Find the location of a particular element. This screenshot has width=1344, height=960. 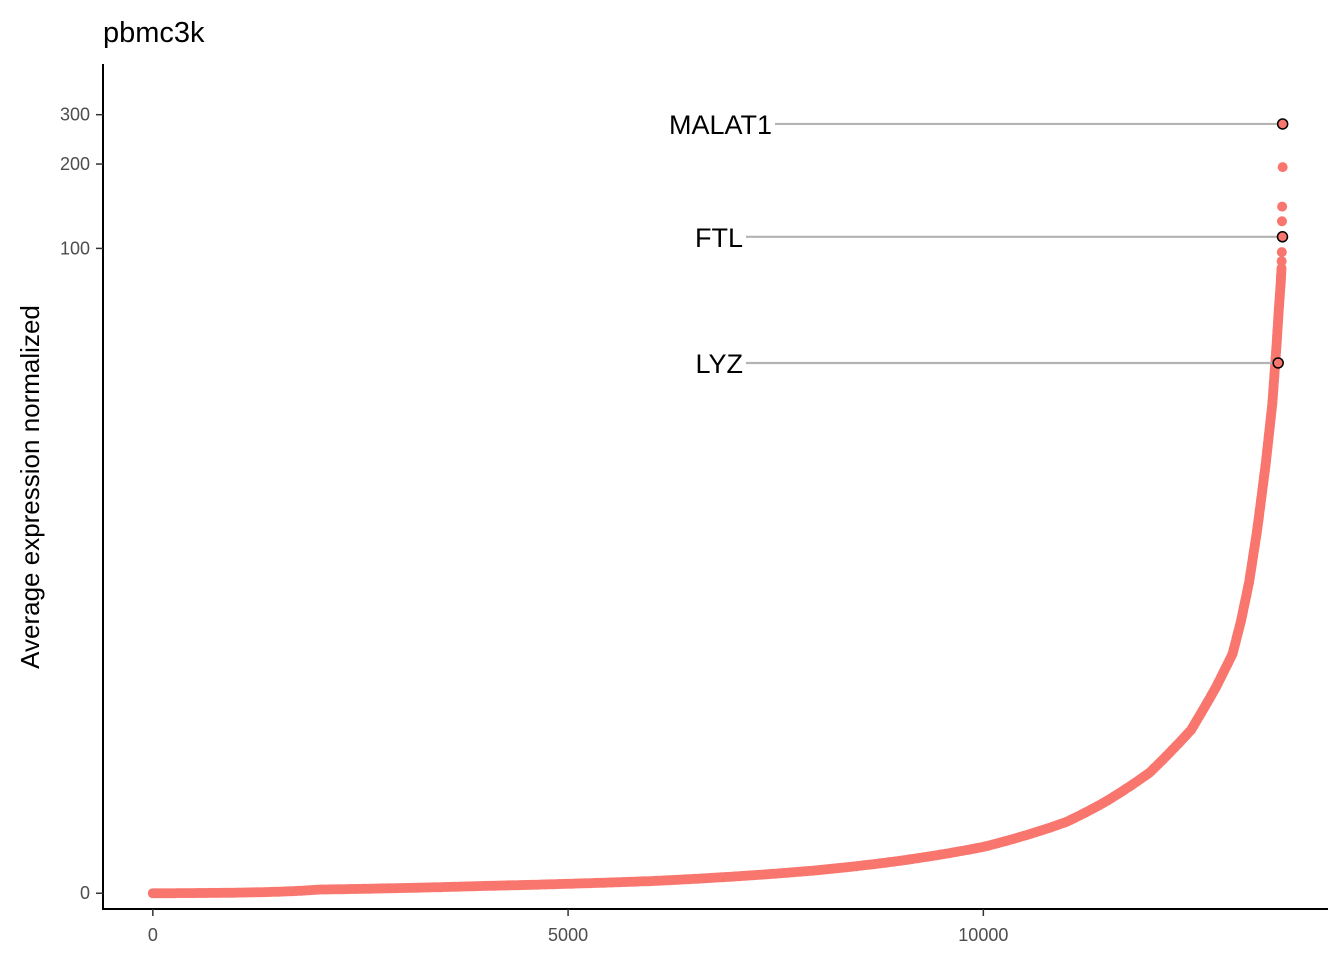

annotation-layer: MALAT1 FTL LYZ is located at coordinates (979, 244).